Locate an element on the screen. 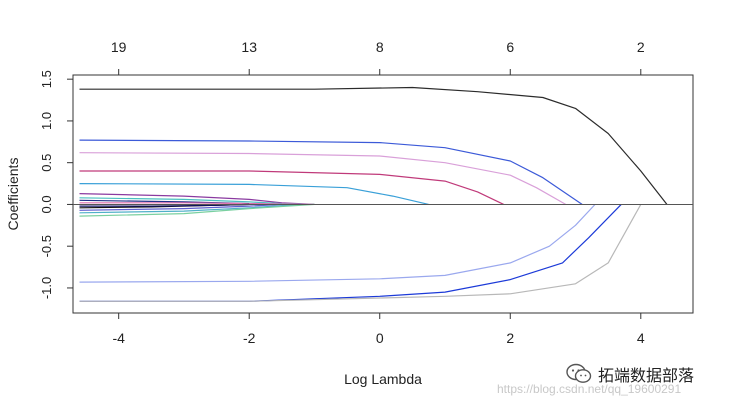 Image resolution: width=732 pixels, height=406 pixels. y-tick-label: 0.0 is located at coordinates (46, 204).